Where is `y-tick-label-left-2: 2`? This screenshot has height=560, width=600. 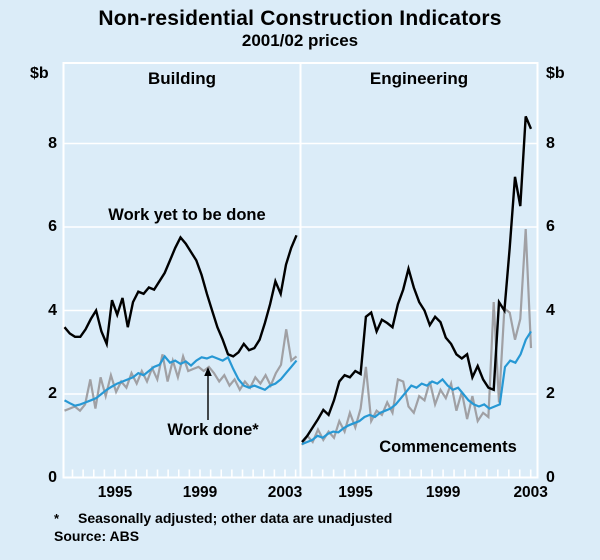 y-tick-label-left-2: 2 is located at coordinates (52, 393).